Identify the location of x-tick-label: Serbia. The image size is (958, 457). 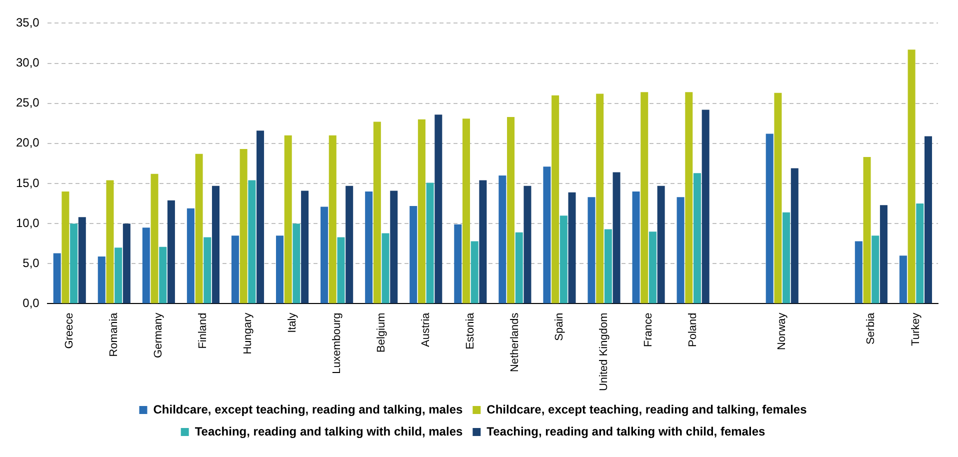
(871, 328).